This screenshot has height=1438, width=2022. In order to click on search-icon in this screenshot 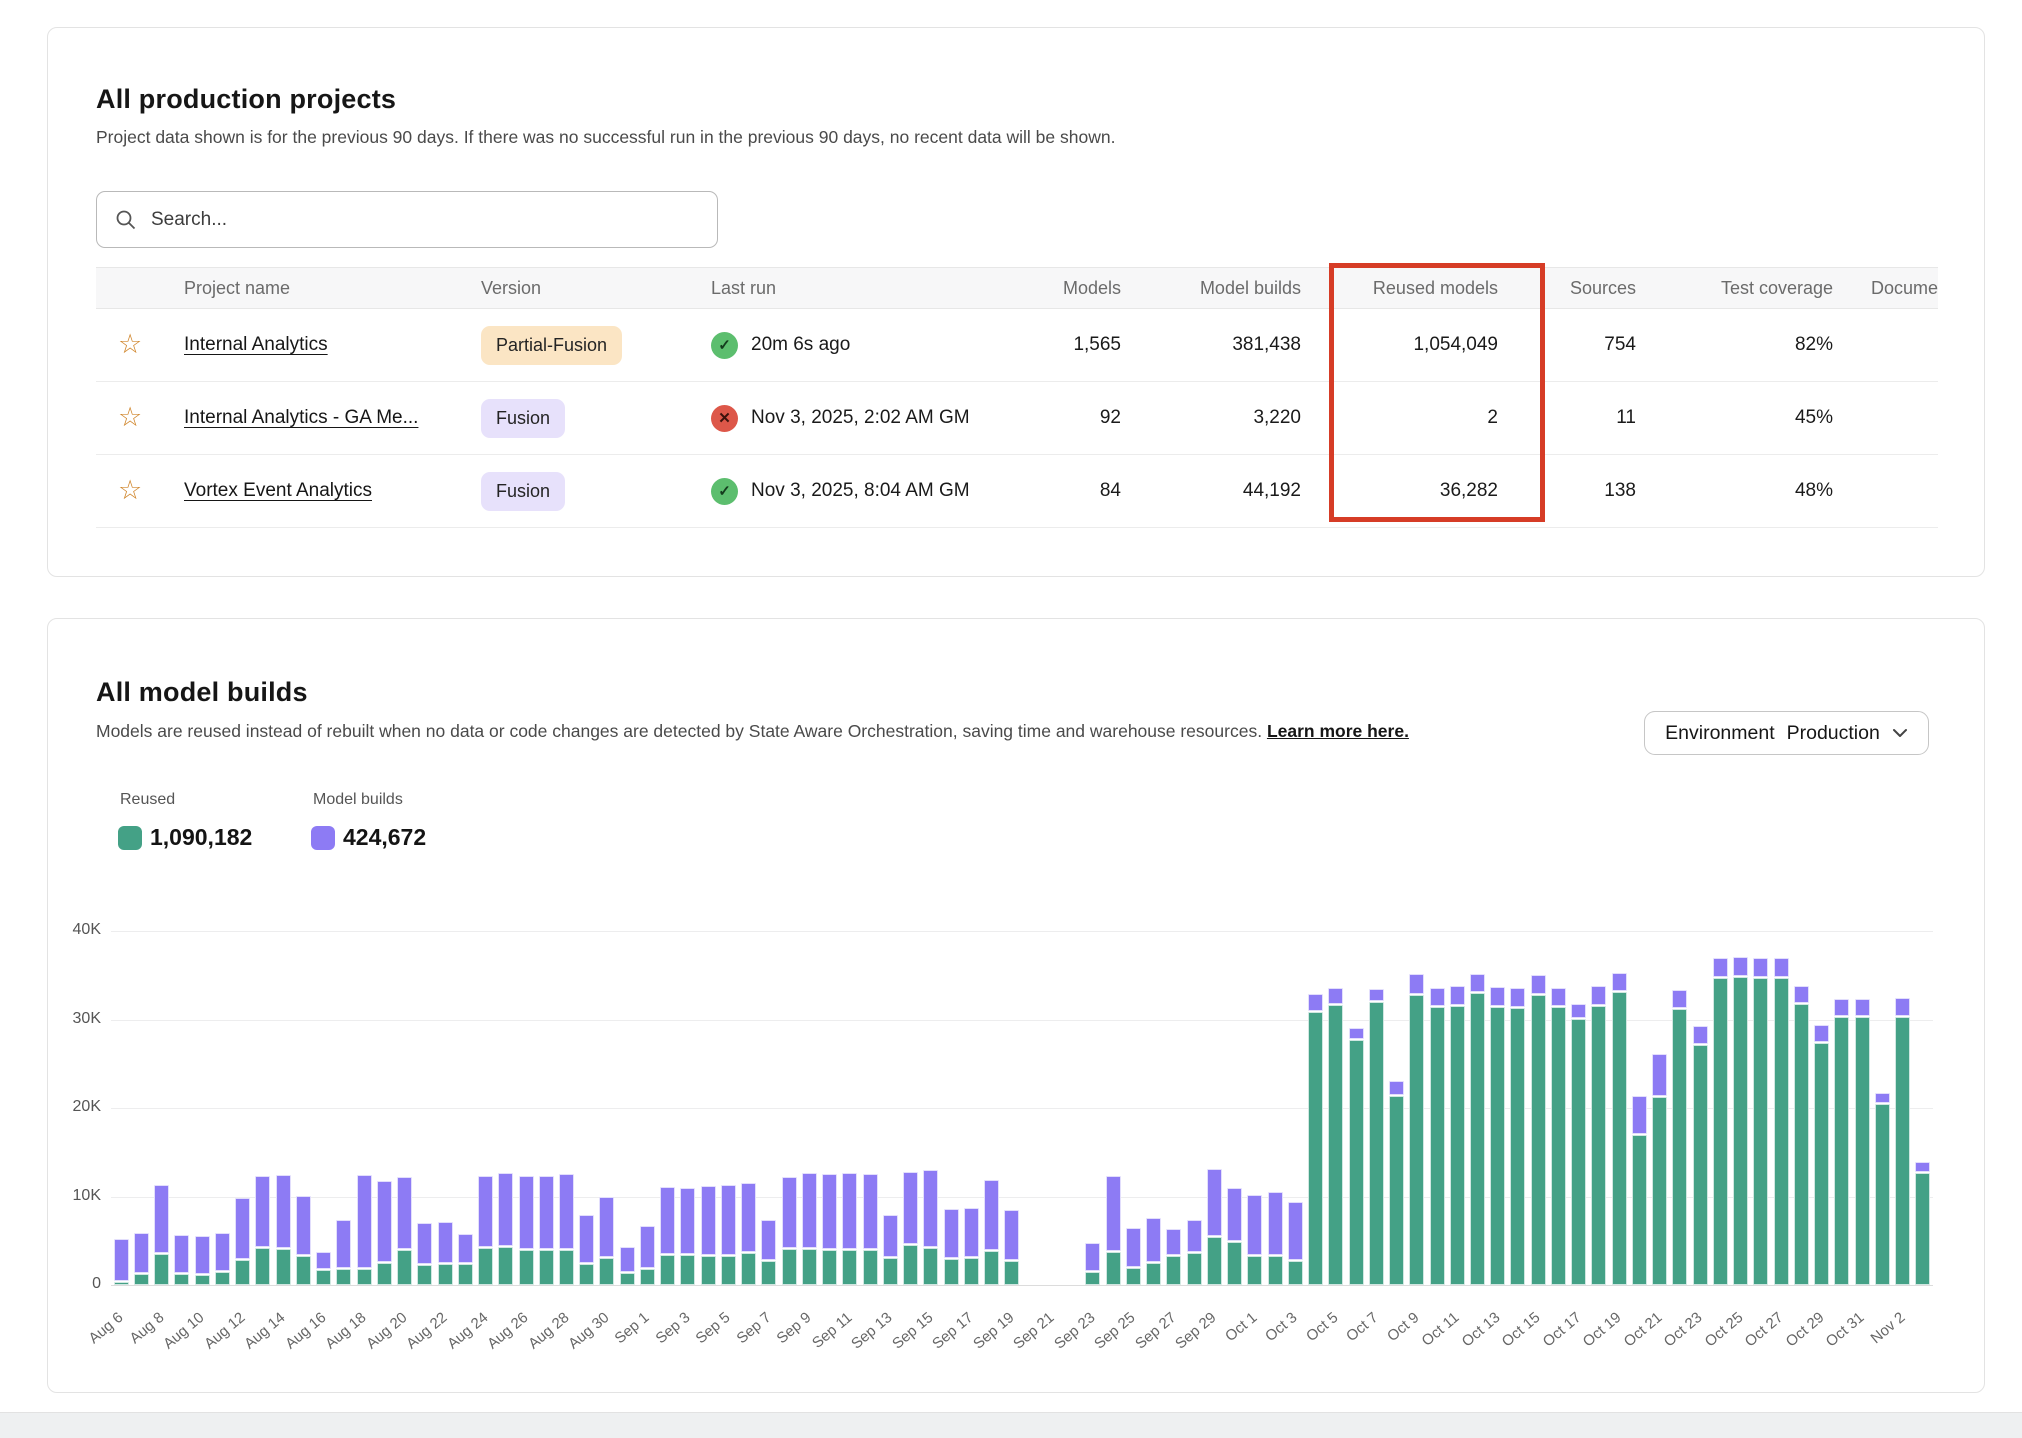, I will do `click(126, 219)`.